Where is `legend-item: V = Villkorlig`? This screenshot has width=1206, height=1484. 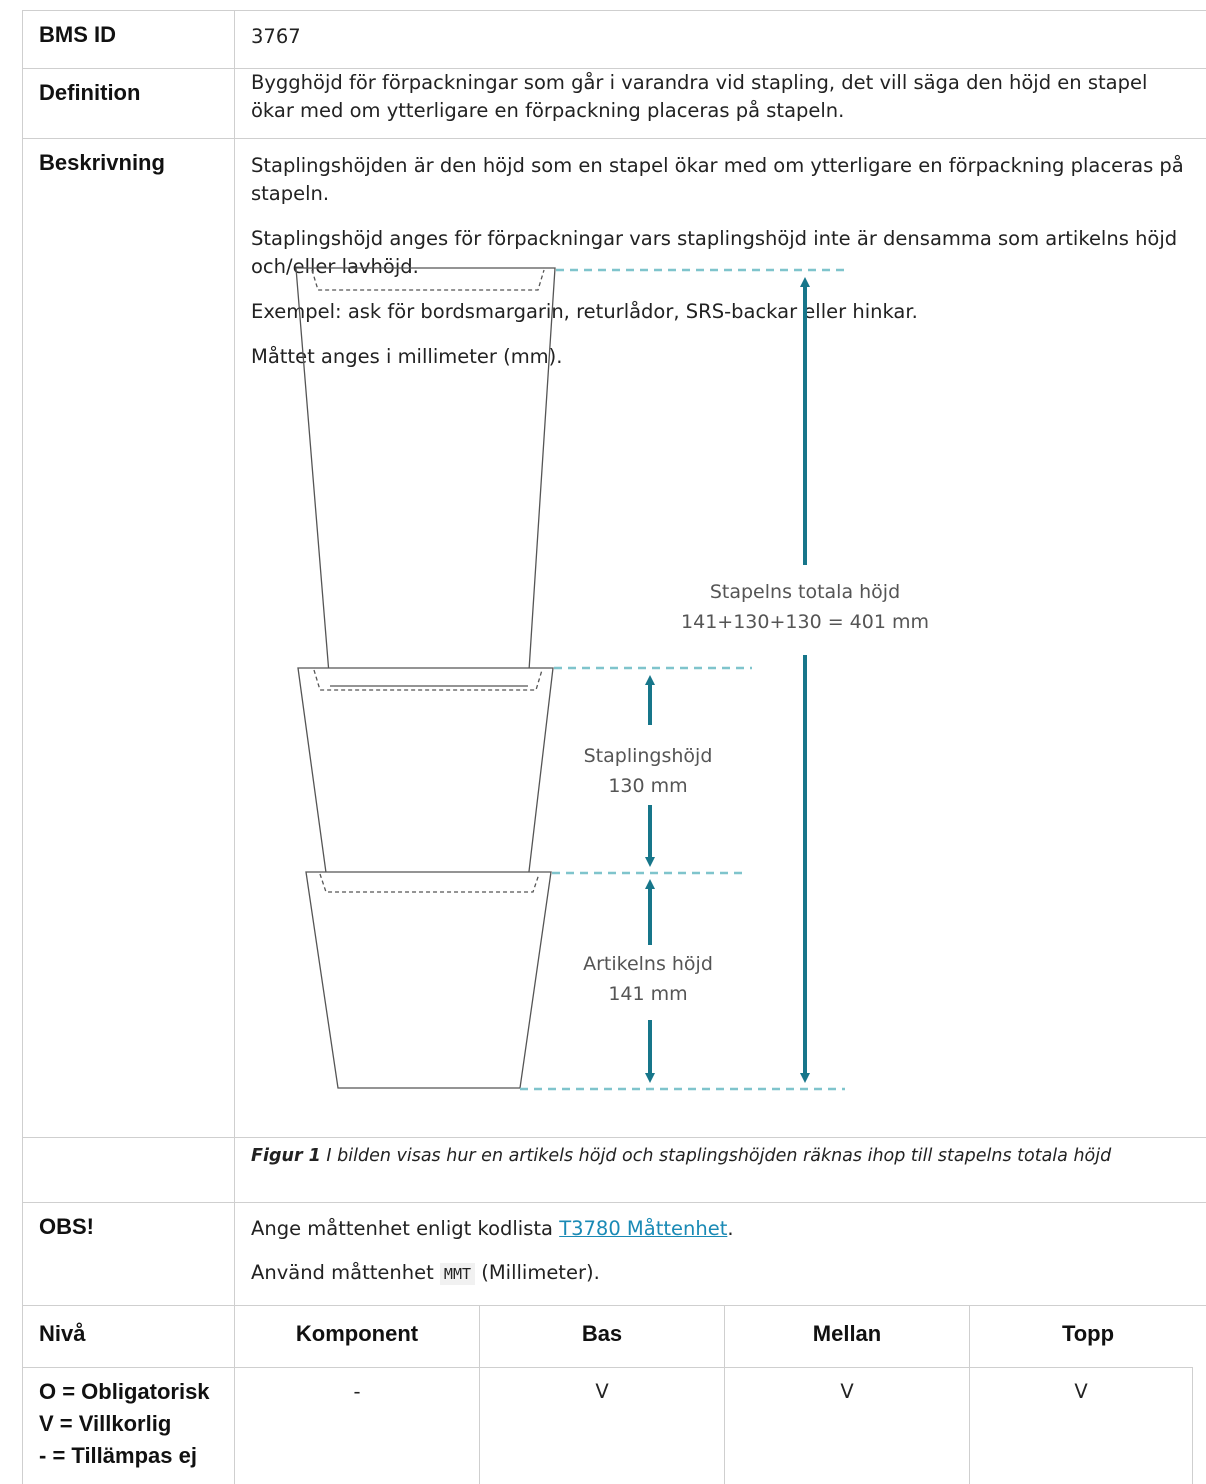 legend-item: V = Villkorlig is located at coordinates (105, 1423).